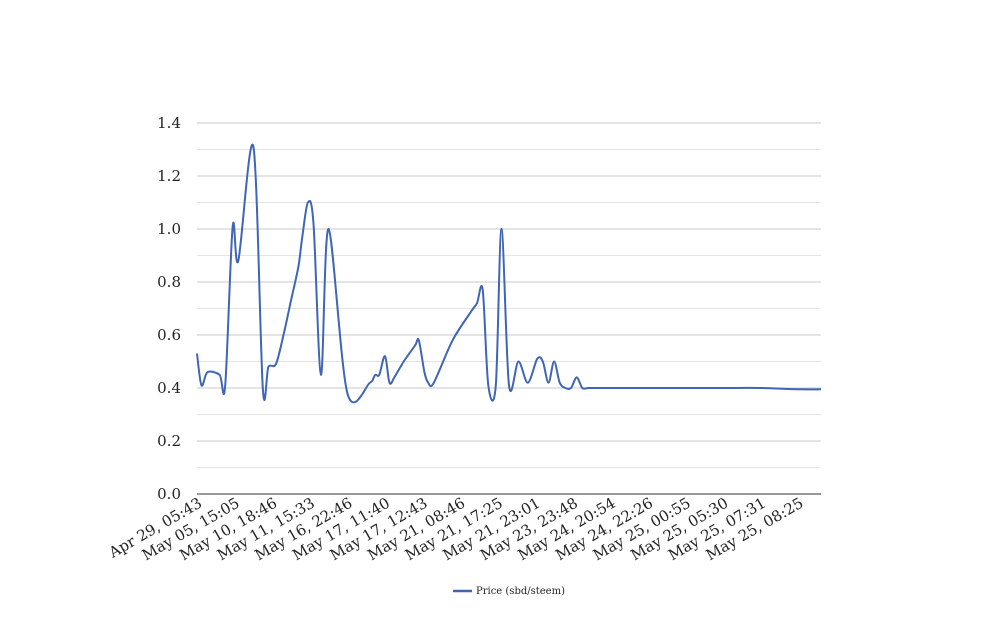  I want to click on legend: Price (sbd/steem), so click(509, 591).